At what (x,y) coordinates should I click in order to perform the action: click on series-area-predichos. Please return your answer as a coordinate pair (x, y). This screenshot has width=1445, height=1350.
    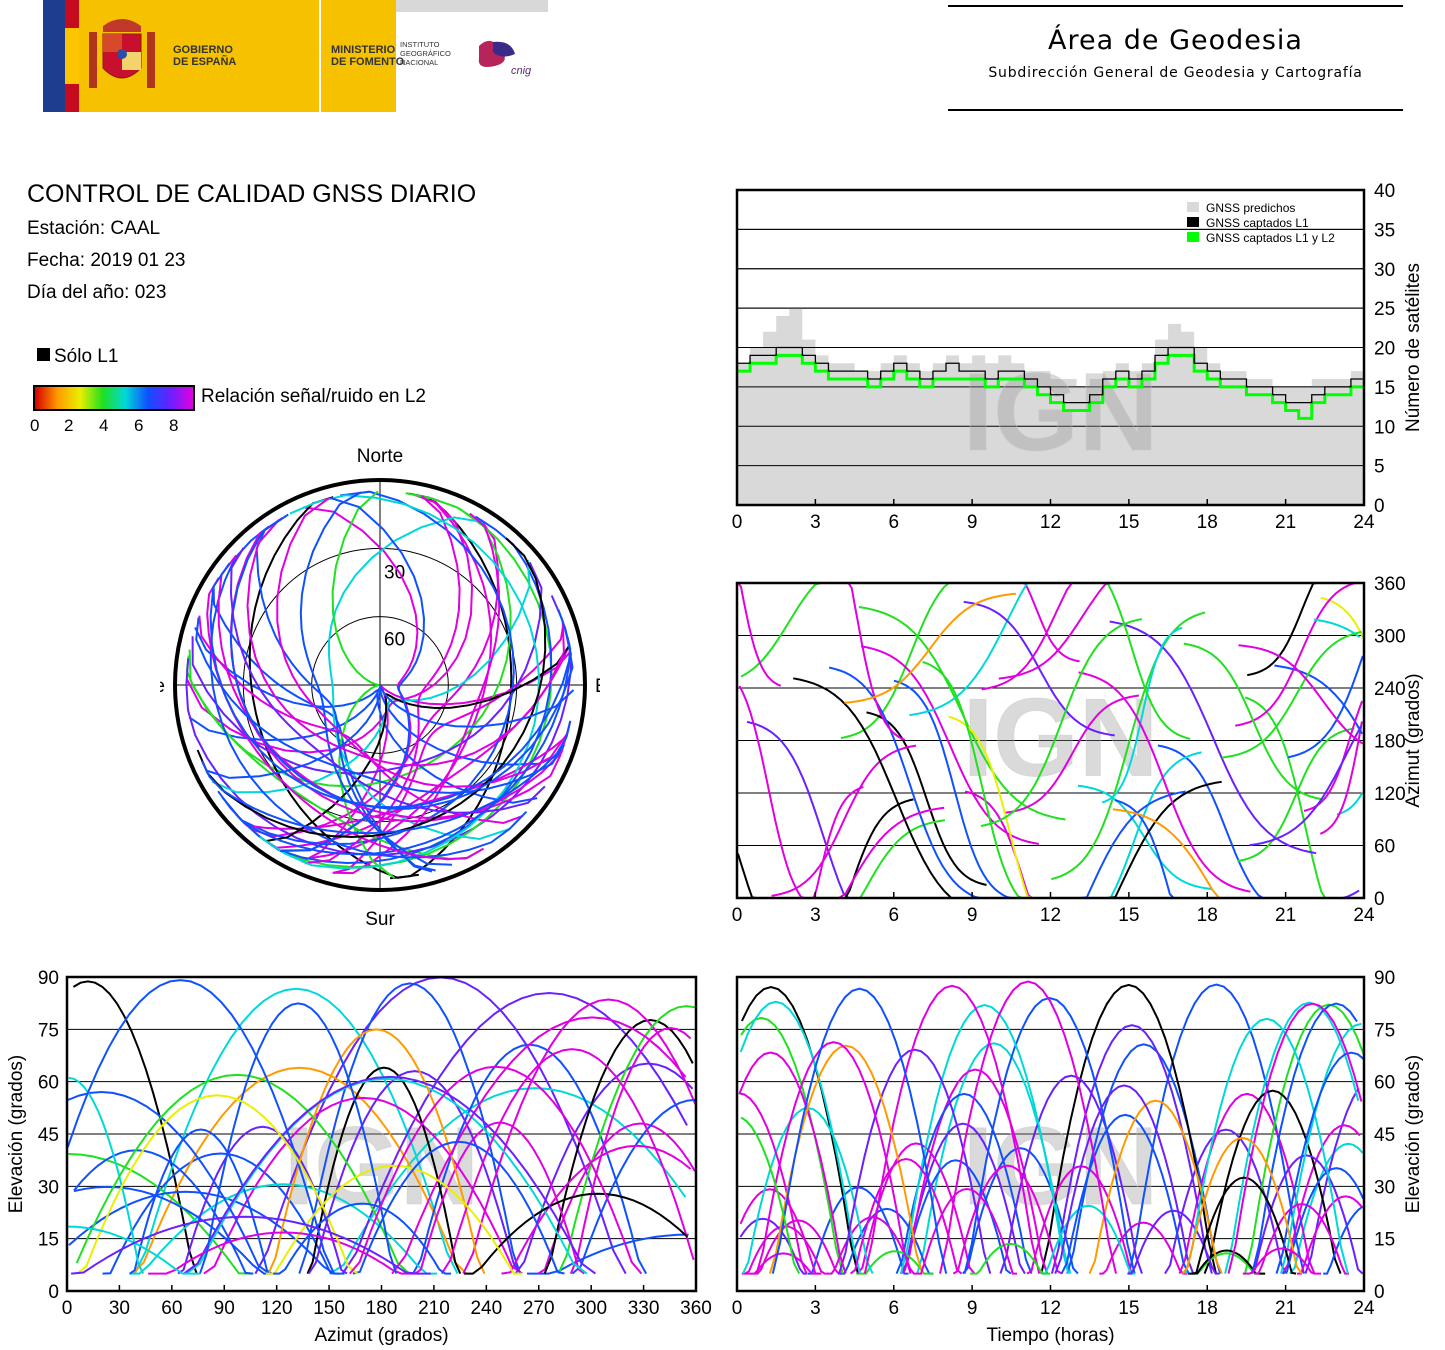
    Looking at the image, I should click on (1050, 406).